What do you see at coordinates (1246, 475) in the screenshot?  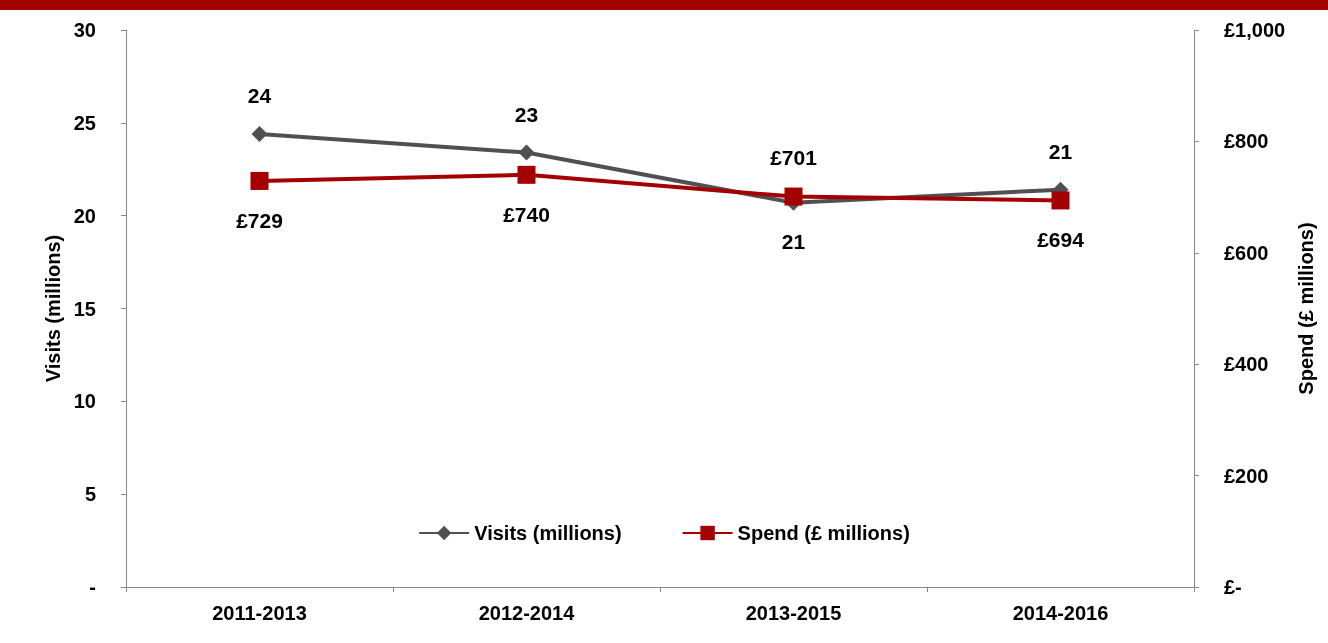 I see `y2-tick-label: £200` at bounding box center [1246, 475].